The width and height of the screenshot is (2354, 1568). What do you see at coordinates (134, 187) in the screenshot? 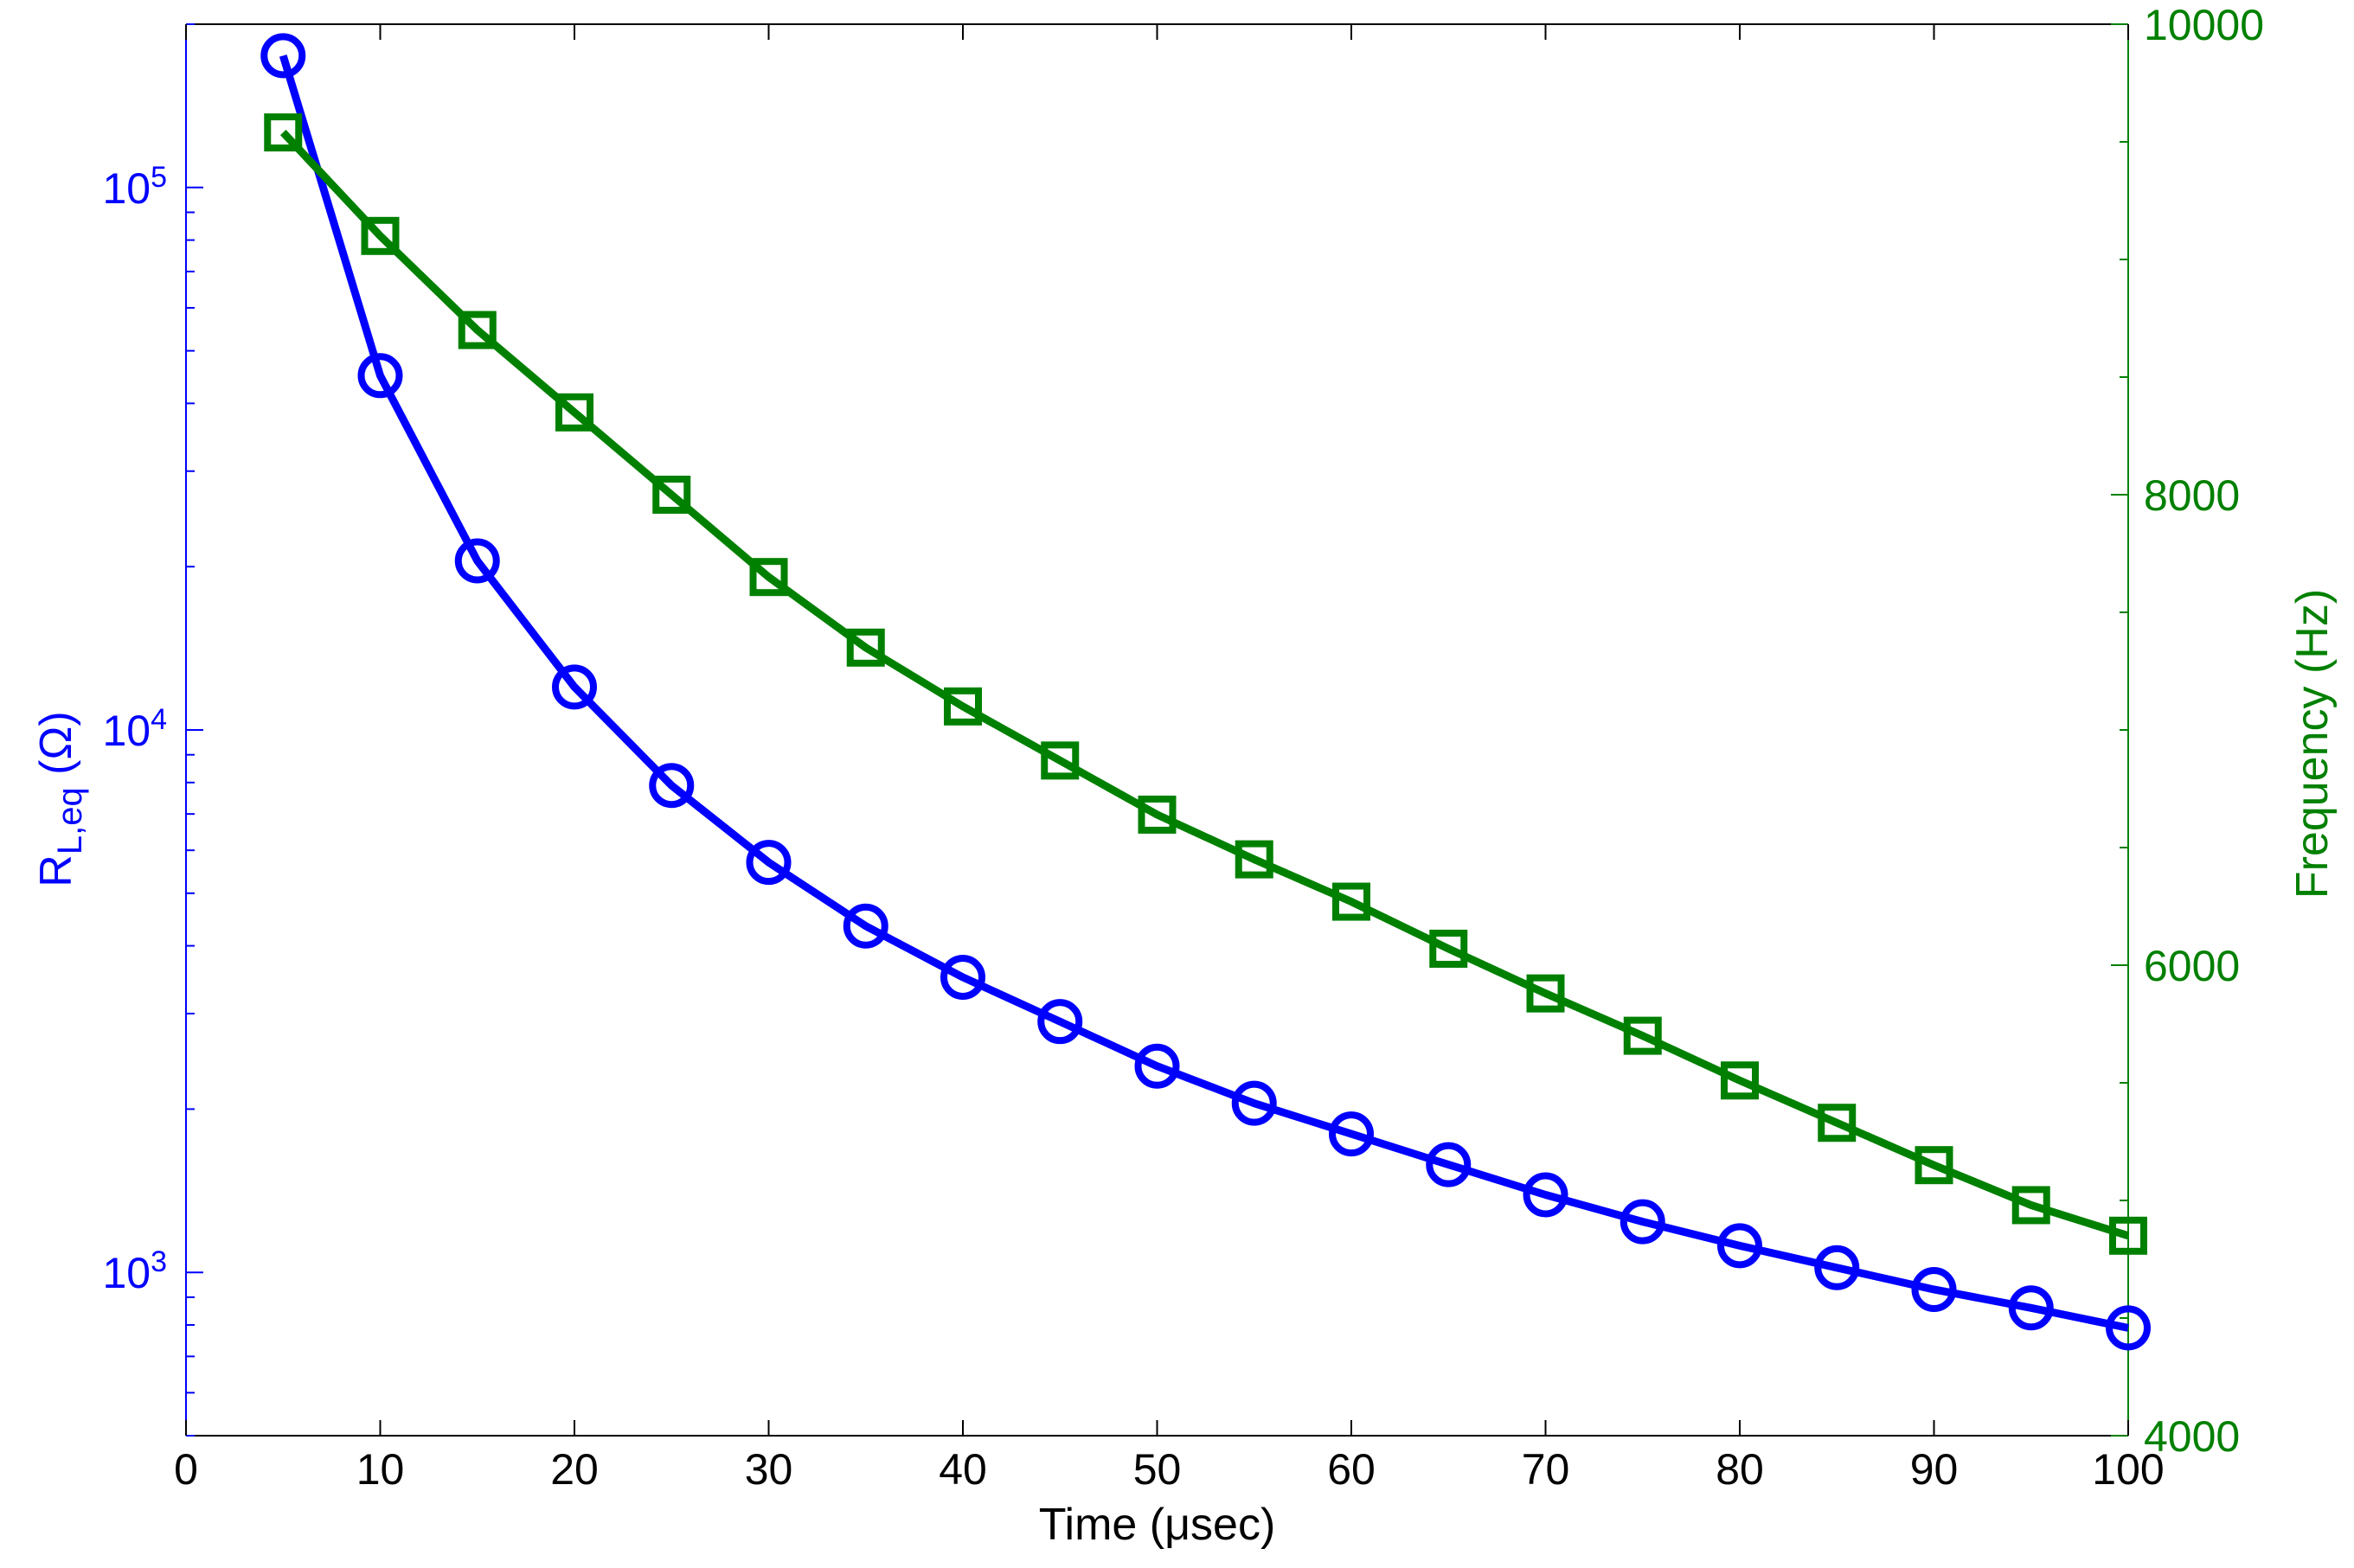
I see `left-tick-label: 10⁵` at bounding box center [134, 187].